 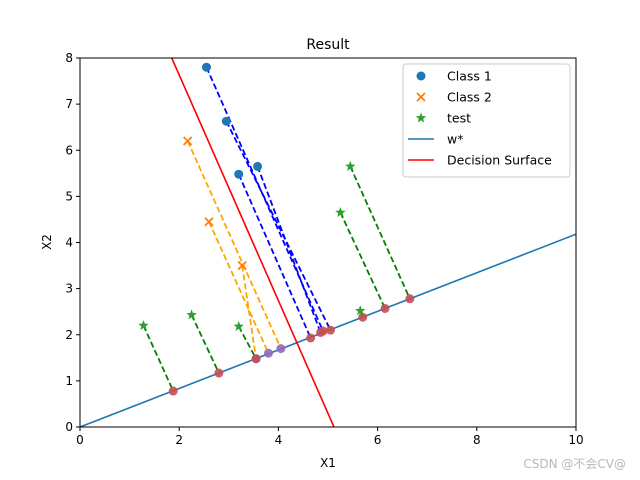 I want to click on legend-label-0: Class 1, so click(x=469, y=76).